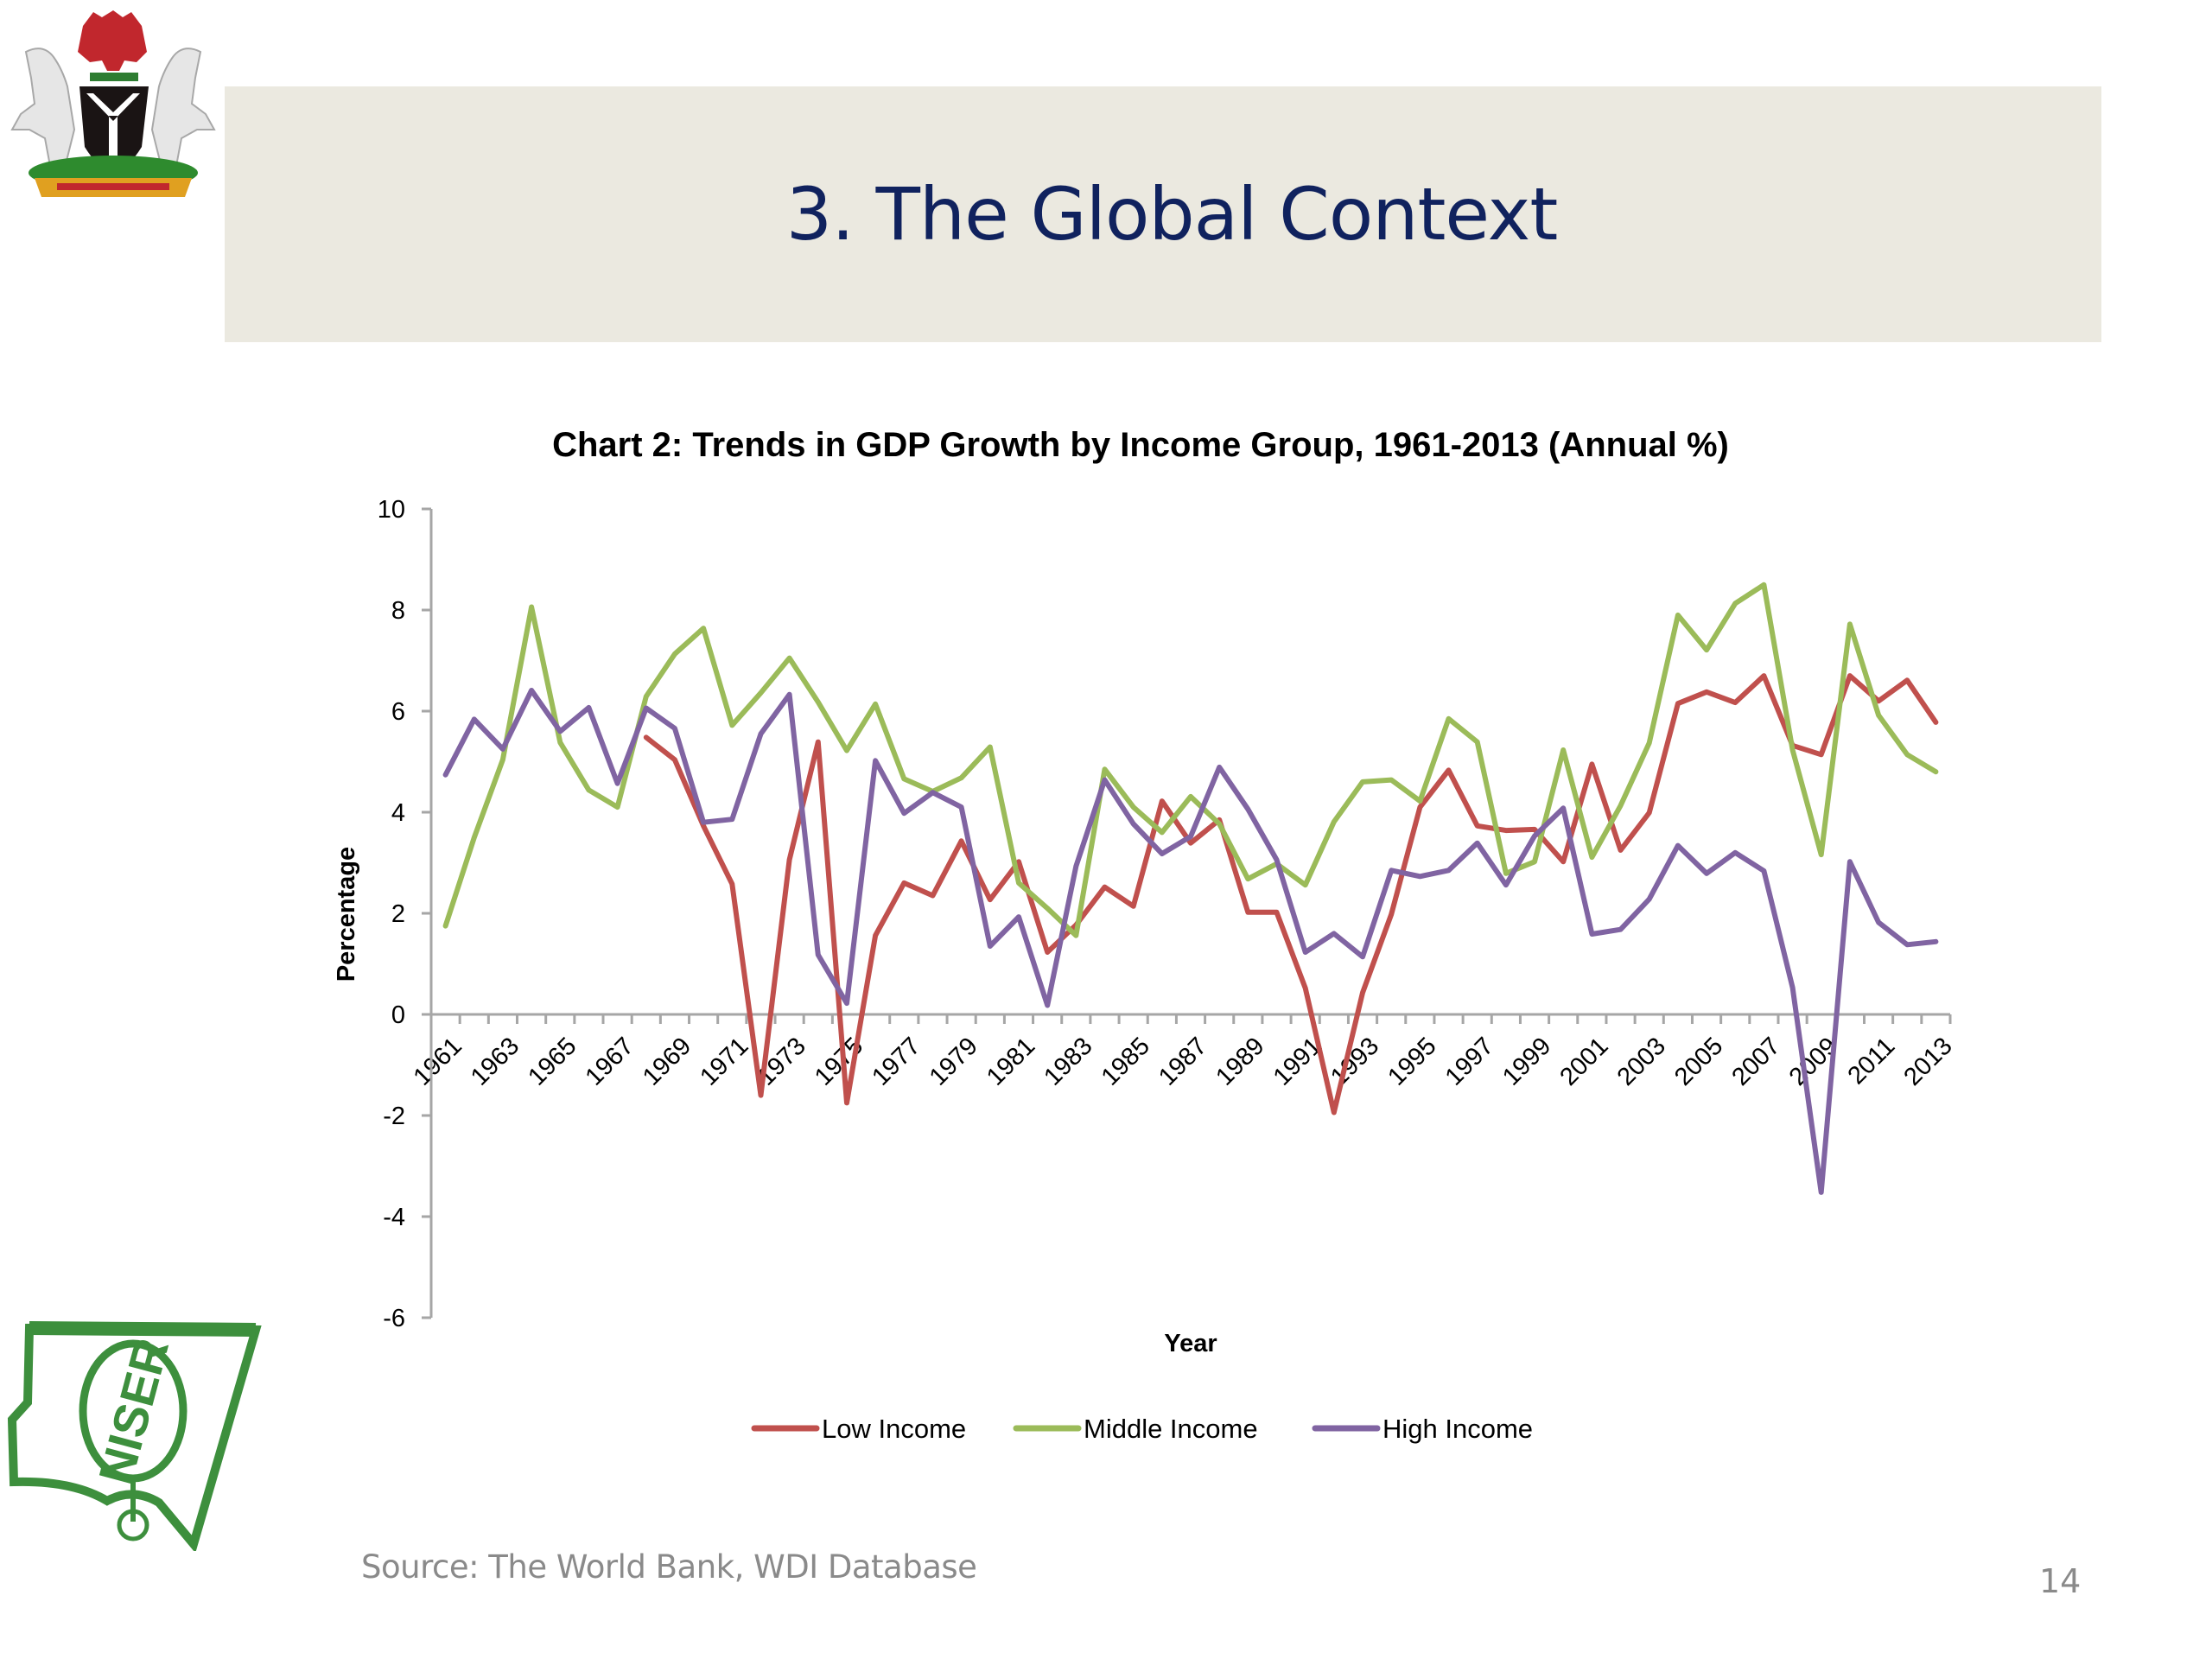 This screenshot has width=2212, height=1659. What do you see at coordinates (134, 1436) in the screenshot?
I see `niser-logo: NISER` at bounding box center [134, 1436].